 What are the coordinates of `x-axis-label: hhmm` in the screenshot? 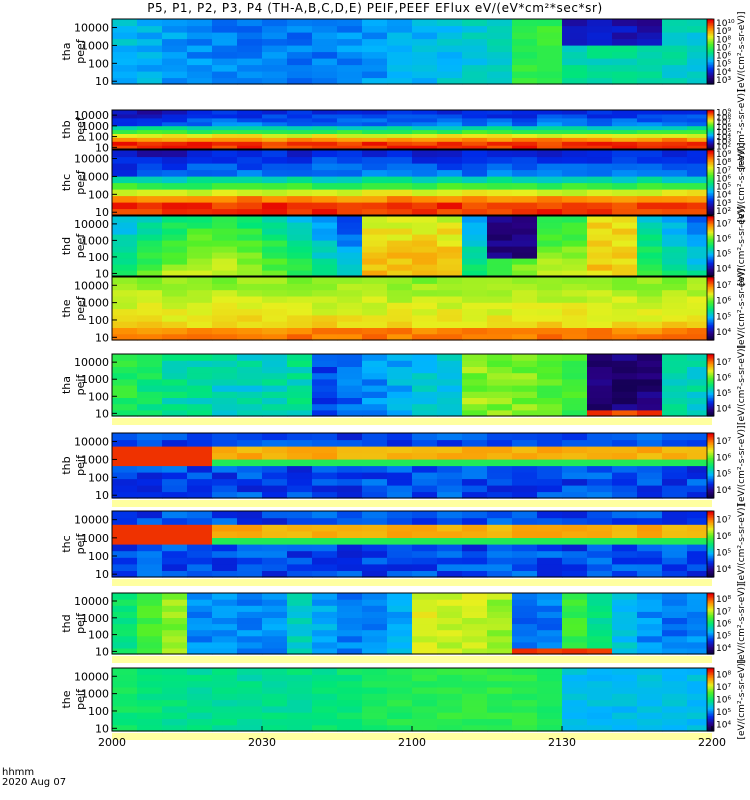 It's located at (18, 772).